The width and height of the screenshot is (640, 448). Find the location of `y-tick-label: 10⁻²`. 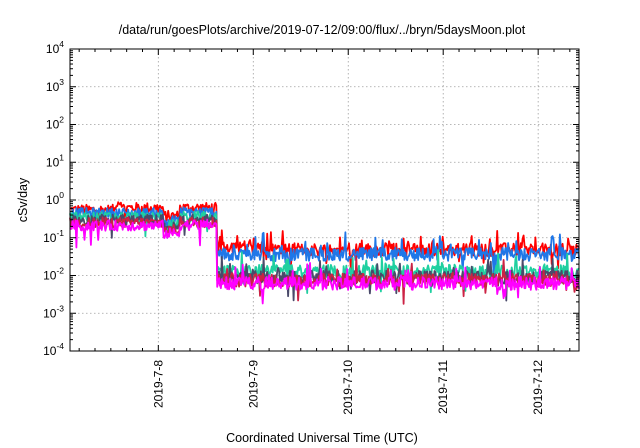

y-tick-label: 10⁻² is located at coordinates (53, 274).